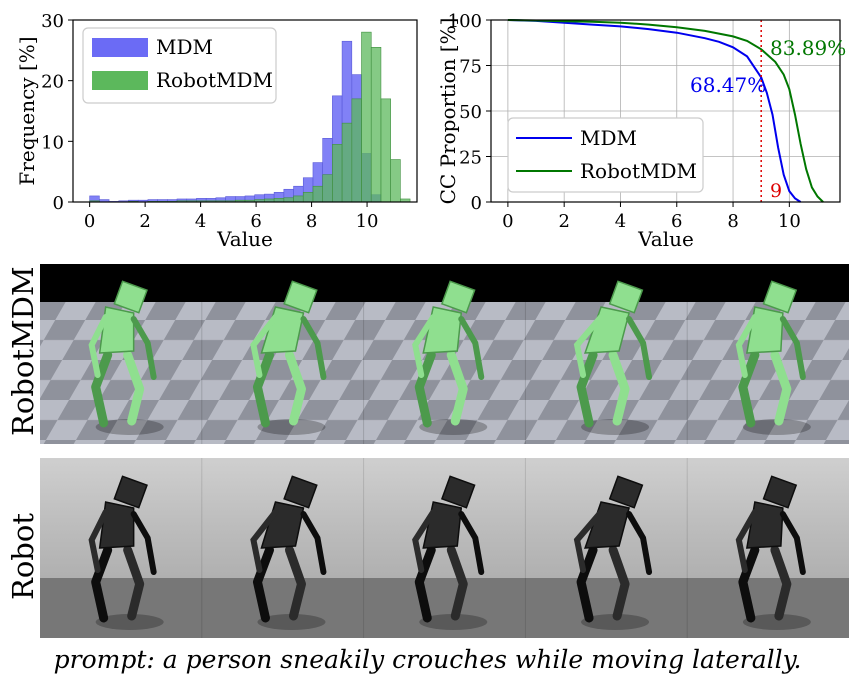  Describe the element at coordinates (776, 191) in the screenshot. I see `reference-line-label: 9` at that location.